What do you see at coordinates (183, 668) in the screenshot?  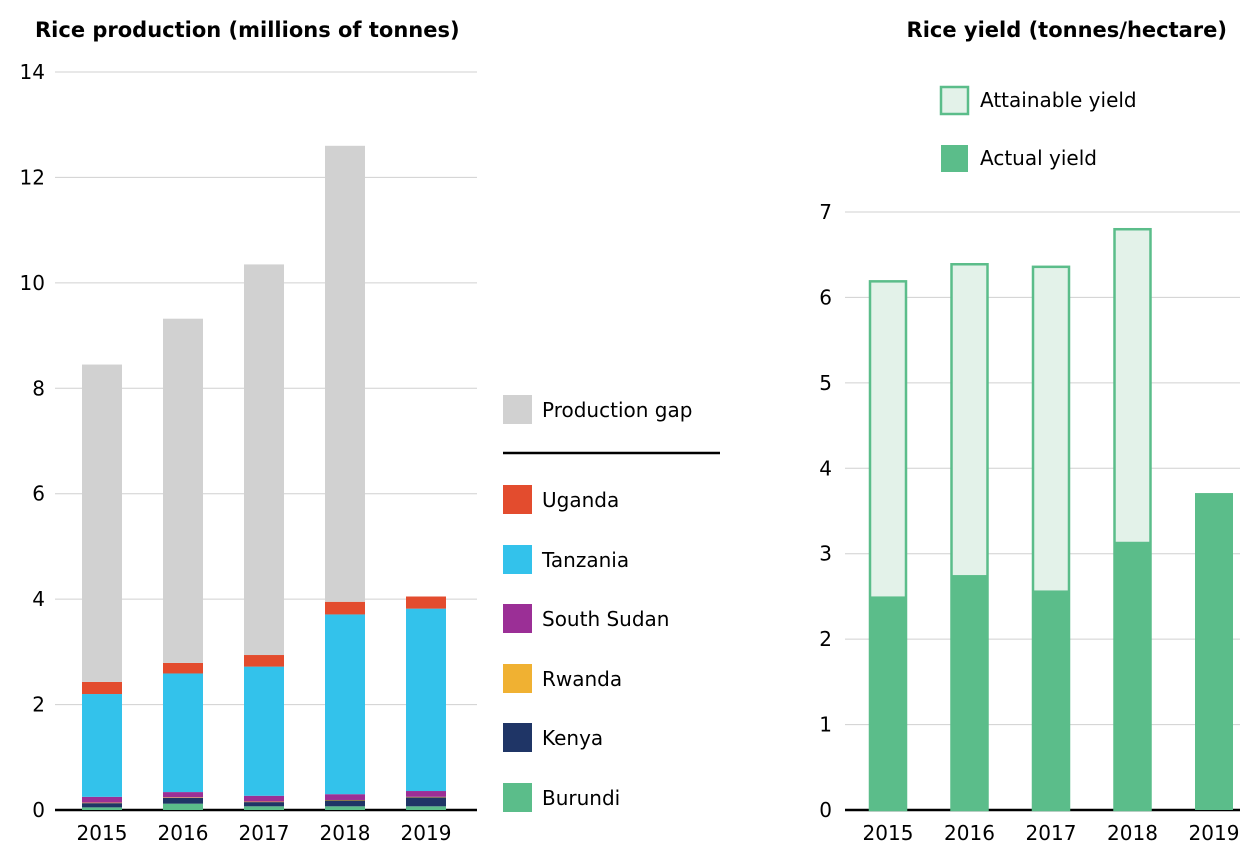 I see `bar-uganda-2016` at bounding box center [183, 668].